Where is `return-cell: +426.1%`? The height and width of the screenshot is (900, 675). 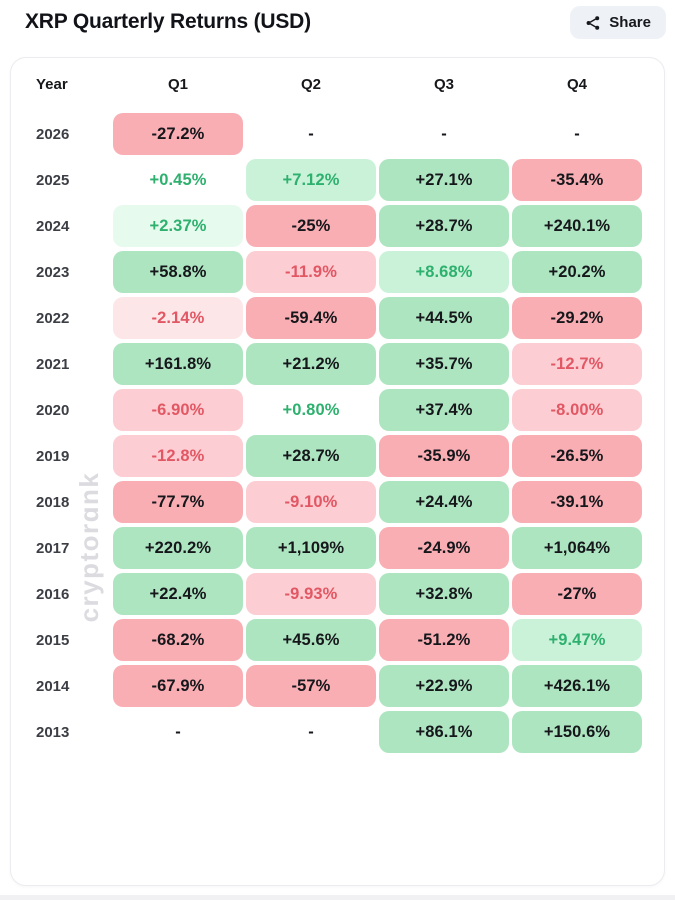
return-cell: +426.1% is located at coordinates (577, 686).